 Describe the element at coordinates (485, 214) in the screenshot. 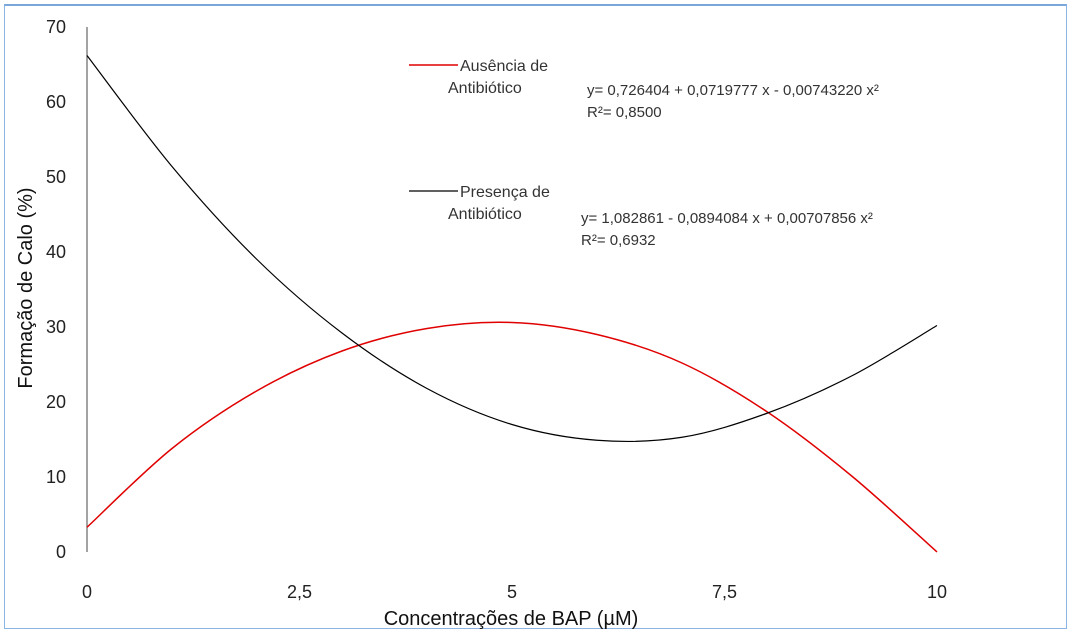

I see `legend-label-presenca-line2: Antibiótico` at that location.